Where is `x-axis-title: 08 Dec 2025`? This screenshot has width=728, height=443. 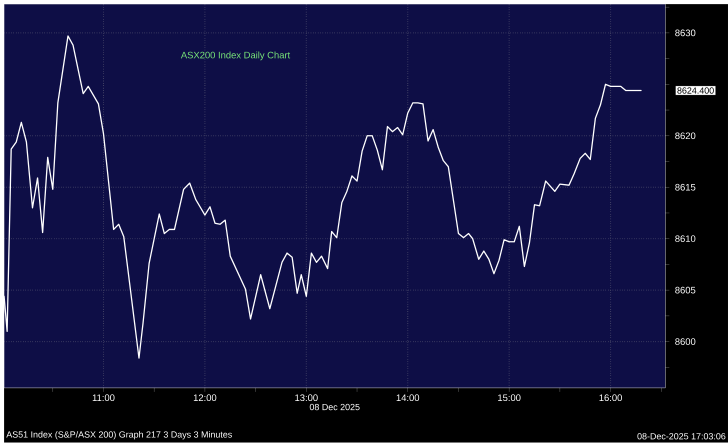 x-axis-title: 08 Dec 2025 is located at coordinates (335, 407).